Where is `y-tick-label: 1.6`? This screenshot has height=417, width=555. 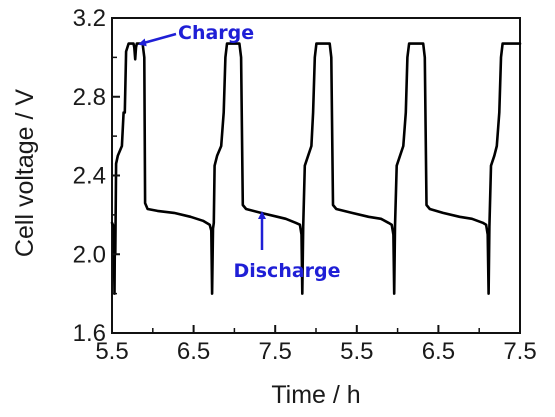 y-tick-label: 1.6 is located at coordinates (89, 333).